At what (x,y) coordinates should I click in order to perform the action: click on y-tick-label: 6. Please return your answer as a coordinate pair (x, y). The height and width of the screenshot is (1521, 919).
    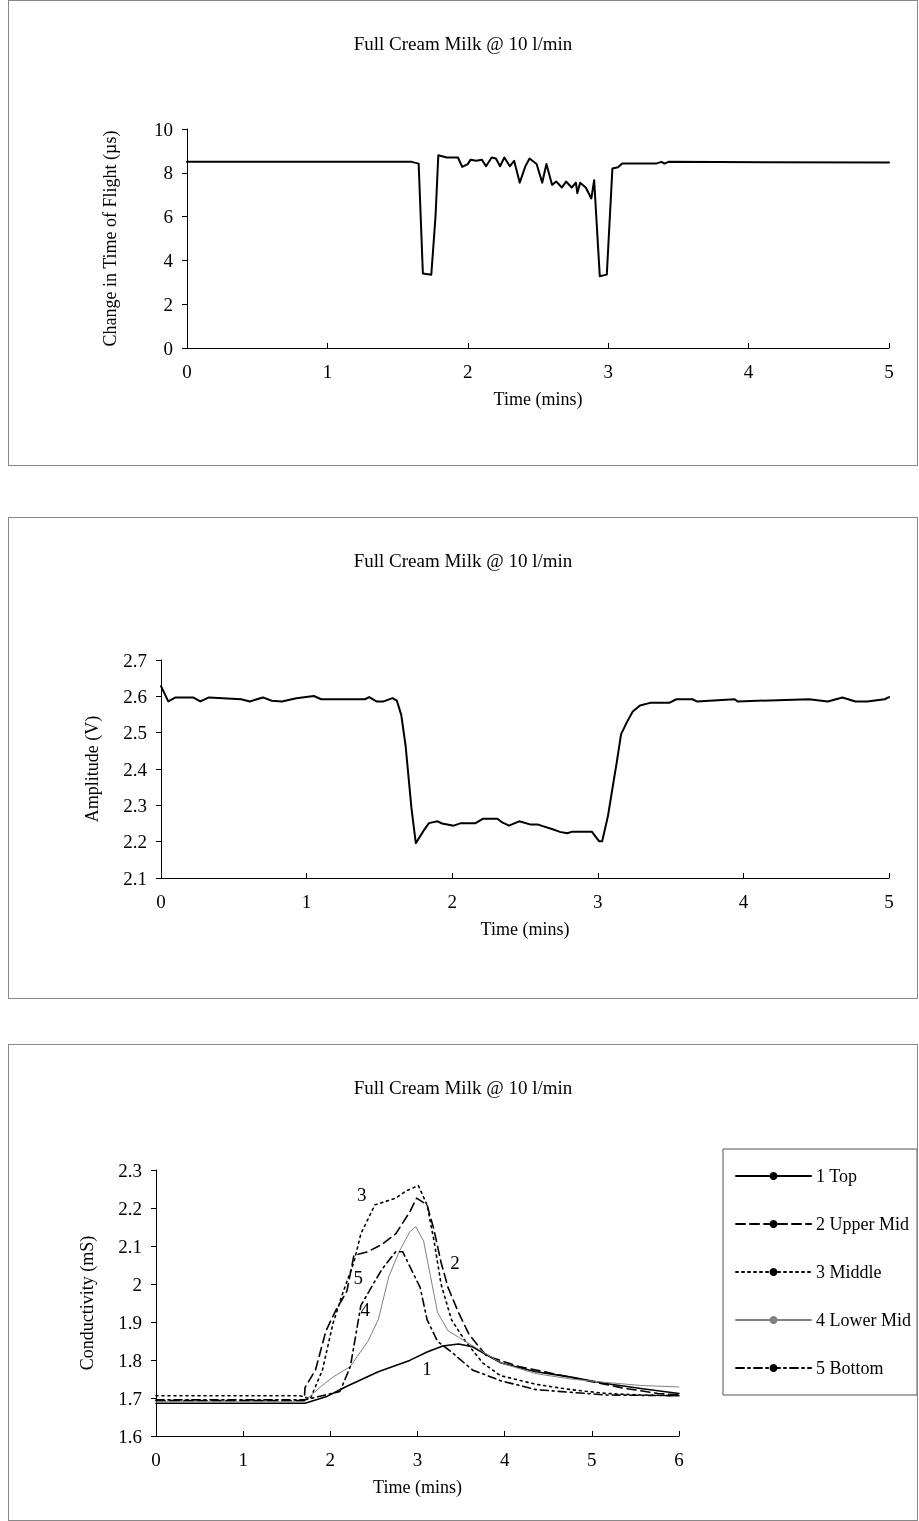
    Looking at the image, I should click on (168, 217).